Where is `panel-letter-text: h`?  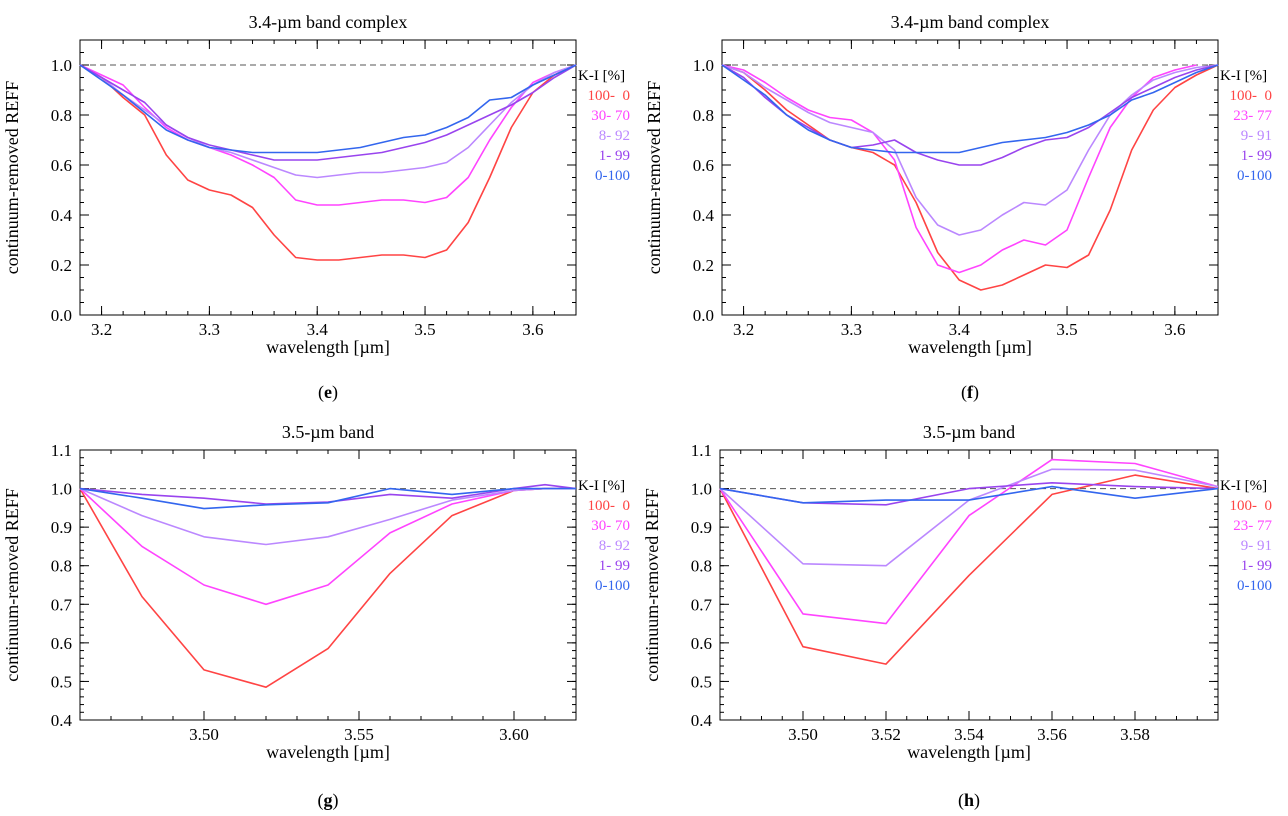
panel-letter-text: h is located at coordinates (969, 800).